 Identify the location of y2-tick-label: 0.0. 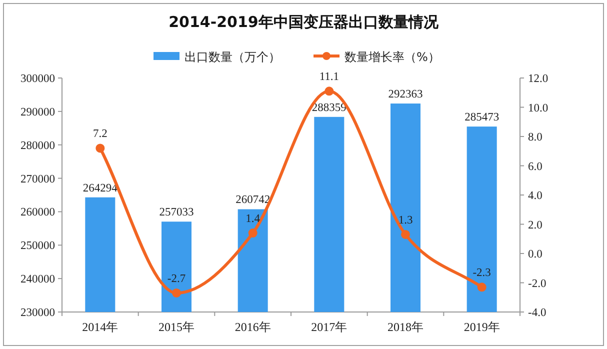
(535, 254).